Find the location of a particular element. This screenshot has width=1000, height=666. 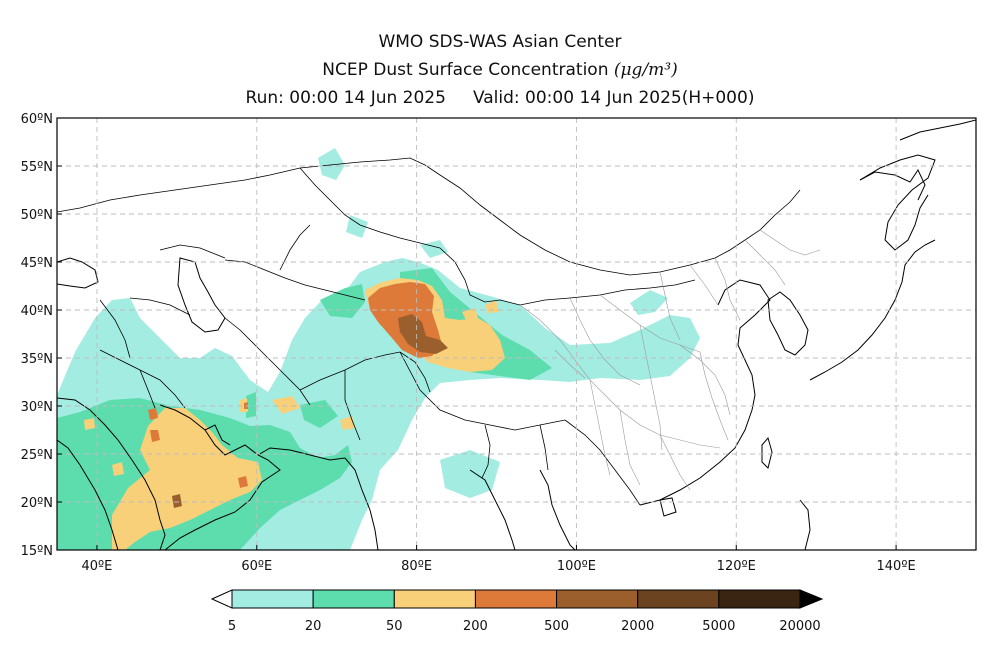

lat-tick-label: 25ºN is located at coordinates (37, 455).